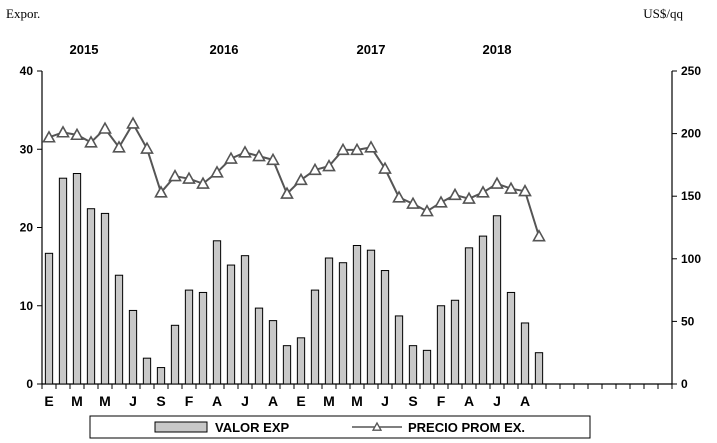  I want to click on right-axis-tick-label: 100, so click(691, 259).